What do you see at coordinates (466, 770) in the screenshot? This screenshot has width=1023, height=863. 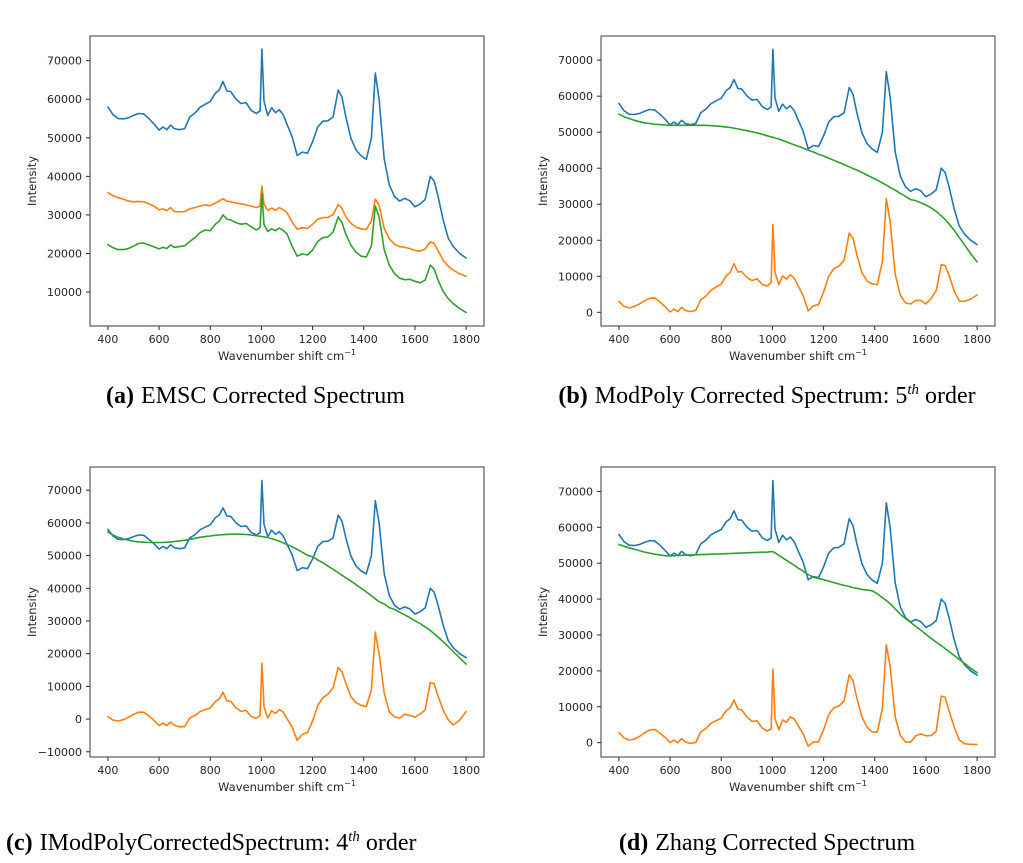 I see `x-tick-label: 1800` at bounding box center [466, 770].